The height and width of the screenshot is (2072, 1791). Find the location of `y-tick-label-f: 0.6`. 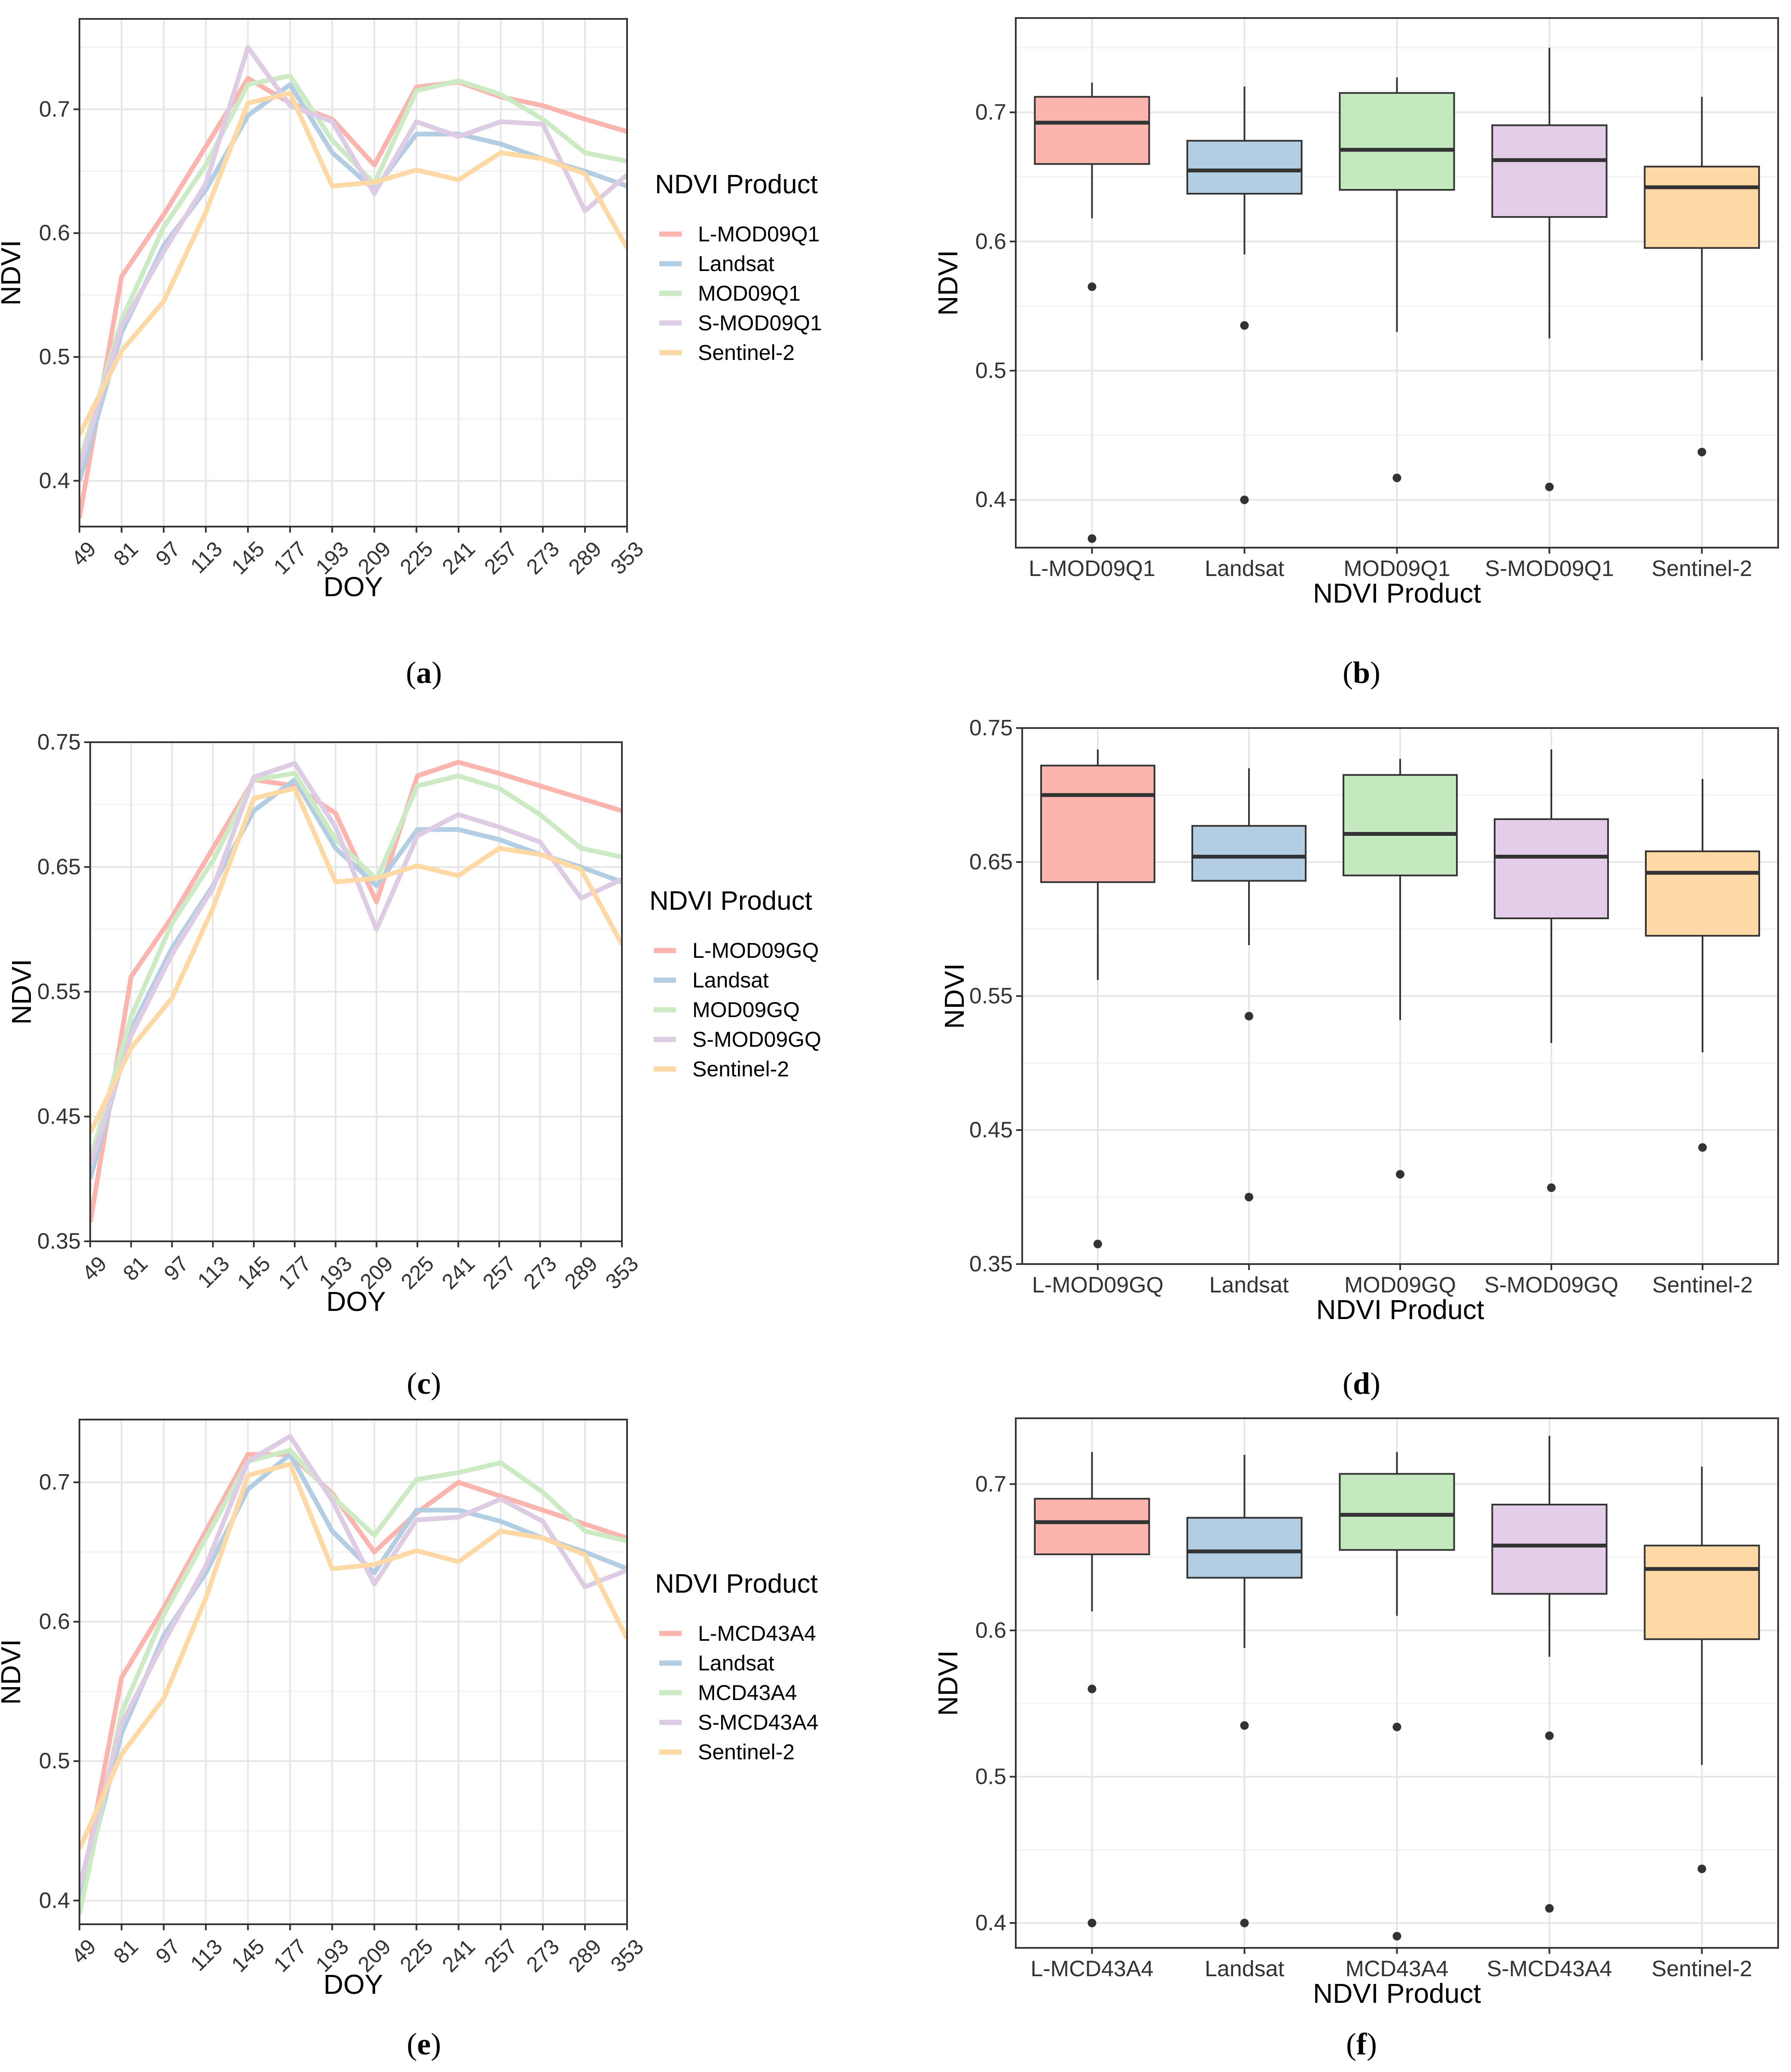

y-tick-label-f: 0.6 is located at coordinates (990, 1630).